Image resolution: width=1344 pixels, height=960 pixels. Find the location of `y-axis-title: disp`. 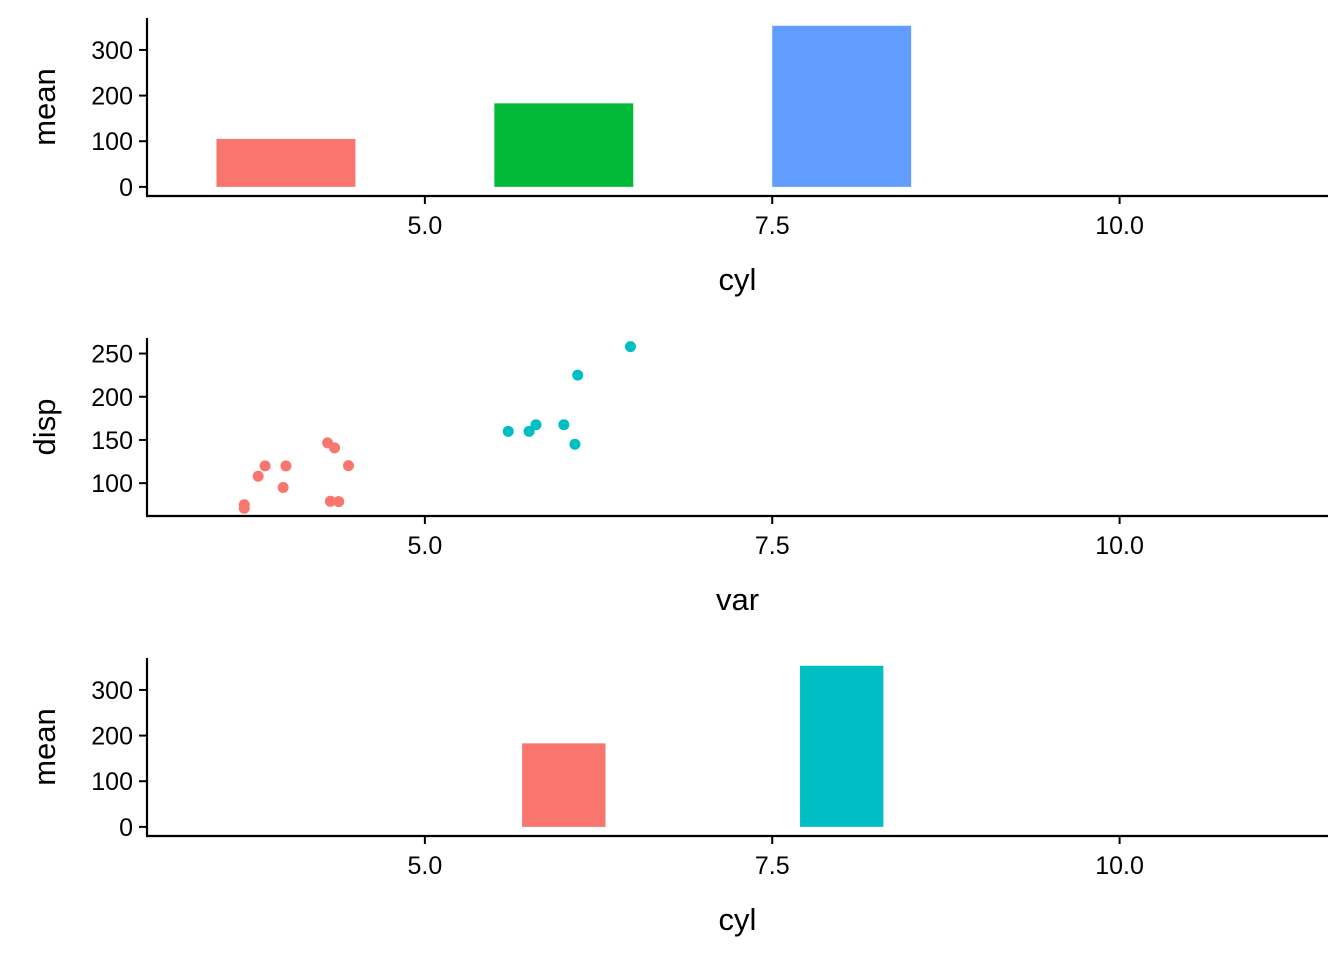

y-axis-title: disp is located at coordinates (44, 427).